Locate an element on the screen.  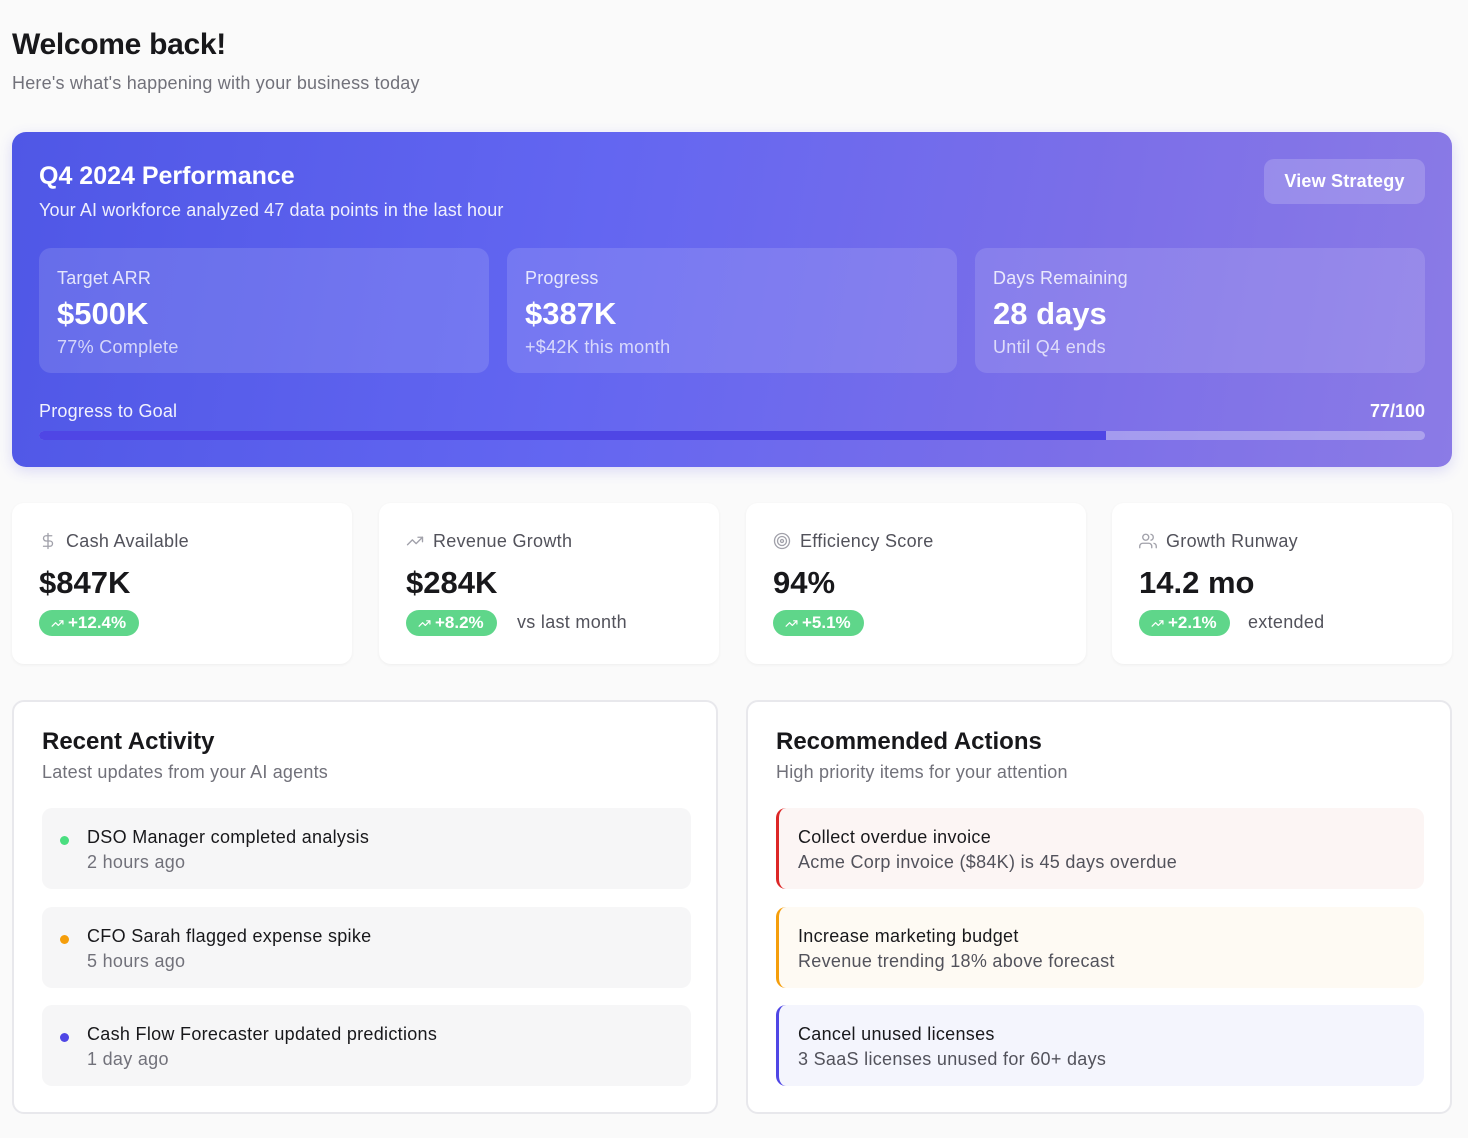
metric-value: $847K is located at coordinates (85, 582).